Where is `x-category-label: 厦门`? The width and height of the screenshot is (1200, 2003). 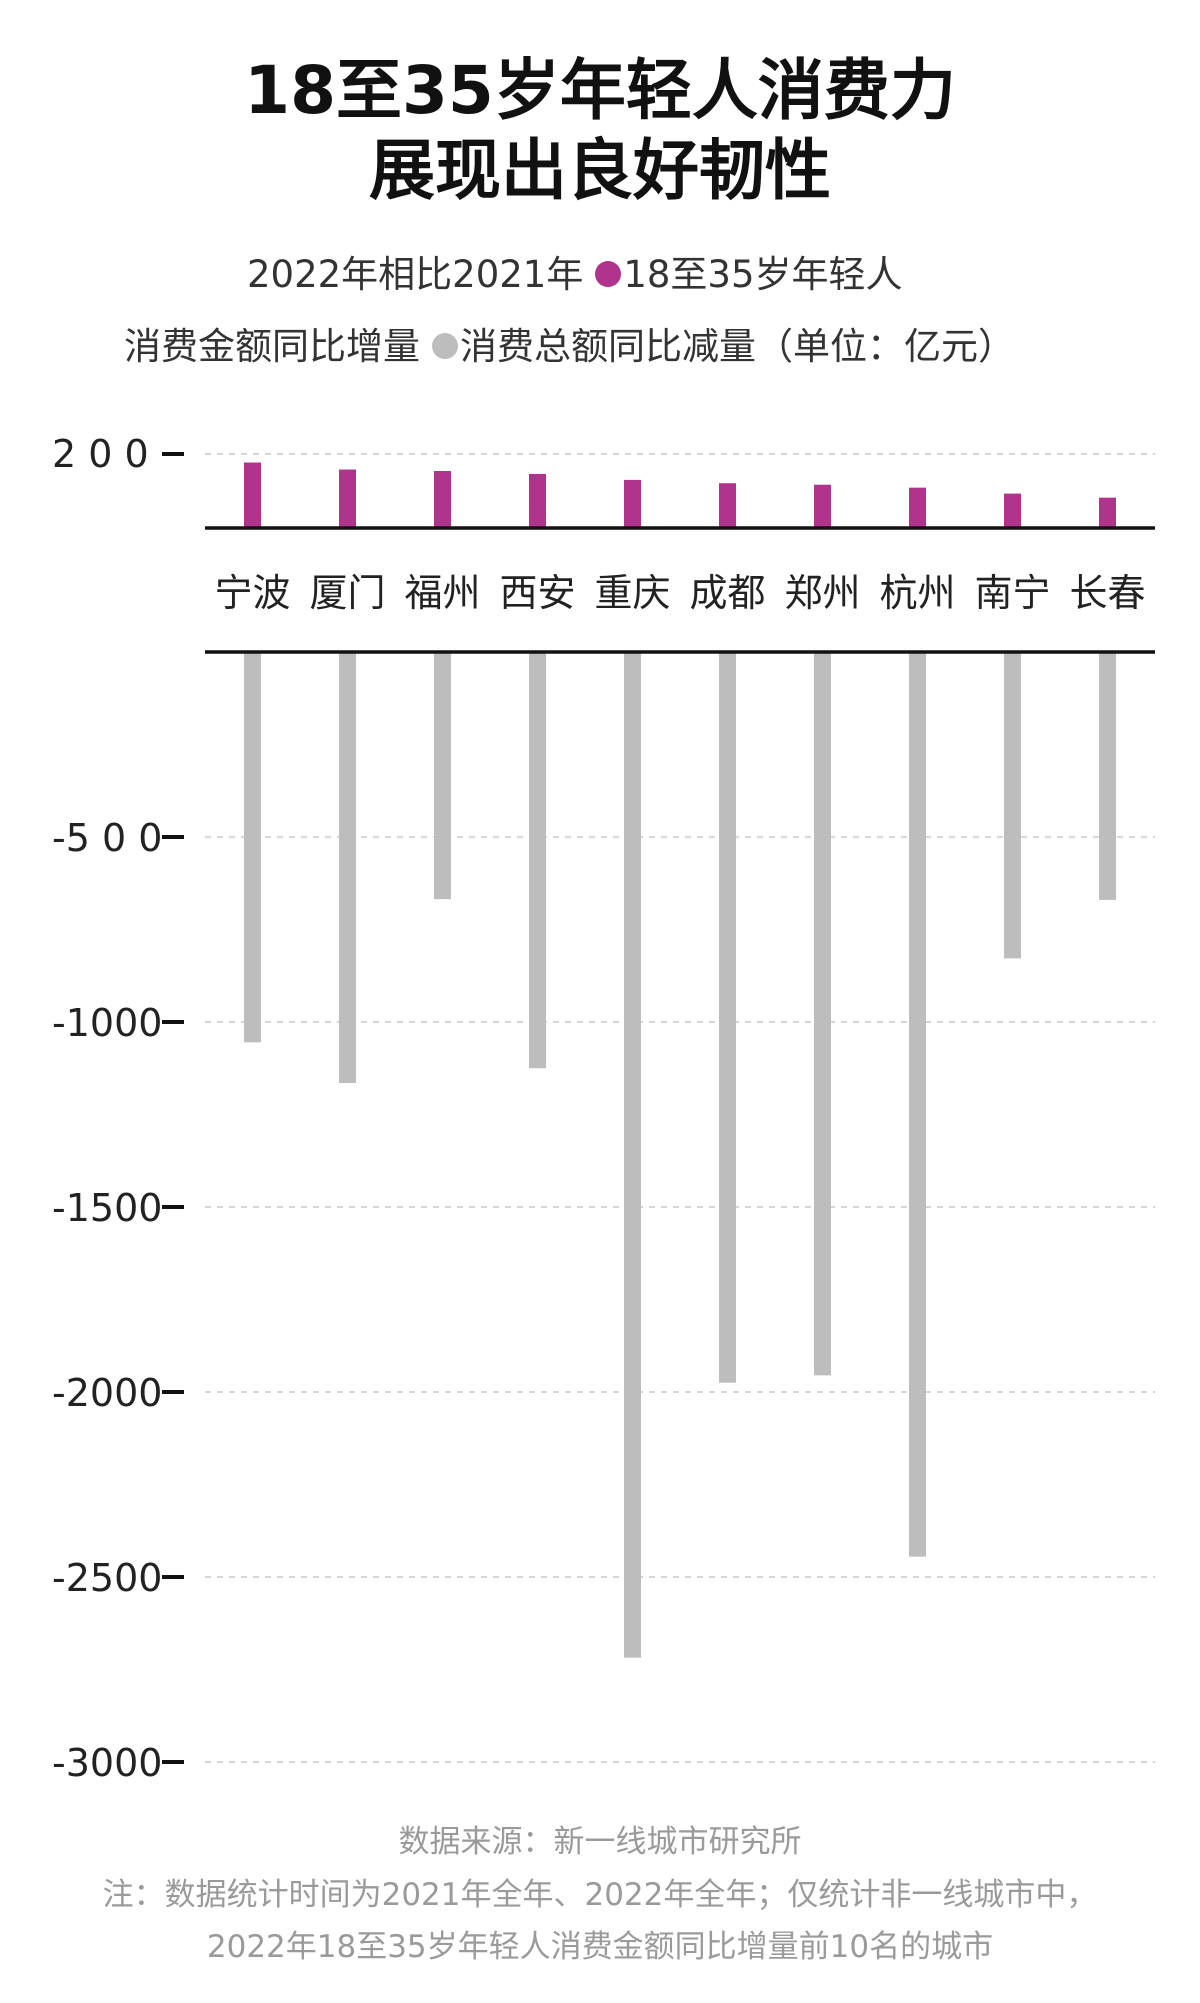
x-category-label: 厦门 is located at coordinates (347, 593).